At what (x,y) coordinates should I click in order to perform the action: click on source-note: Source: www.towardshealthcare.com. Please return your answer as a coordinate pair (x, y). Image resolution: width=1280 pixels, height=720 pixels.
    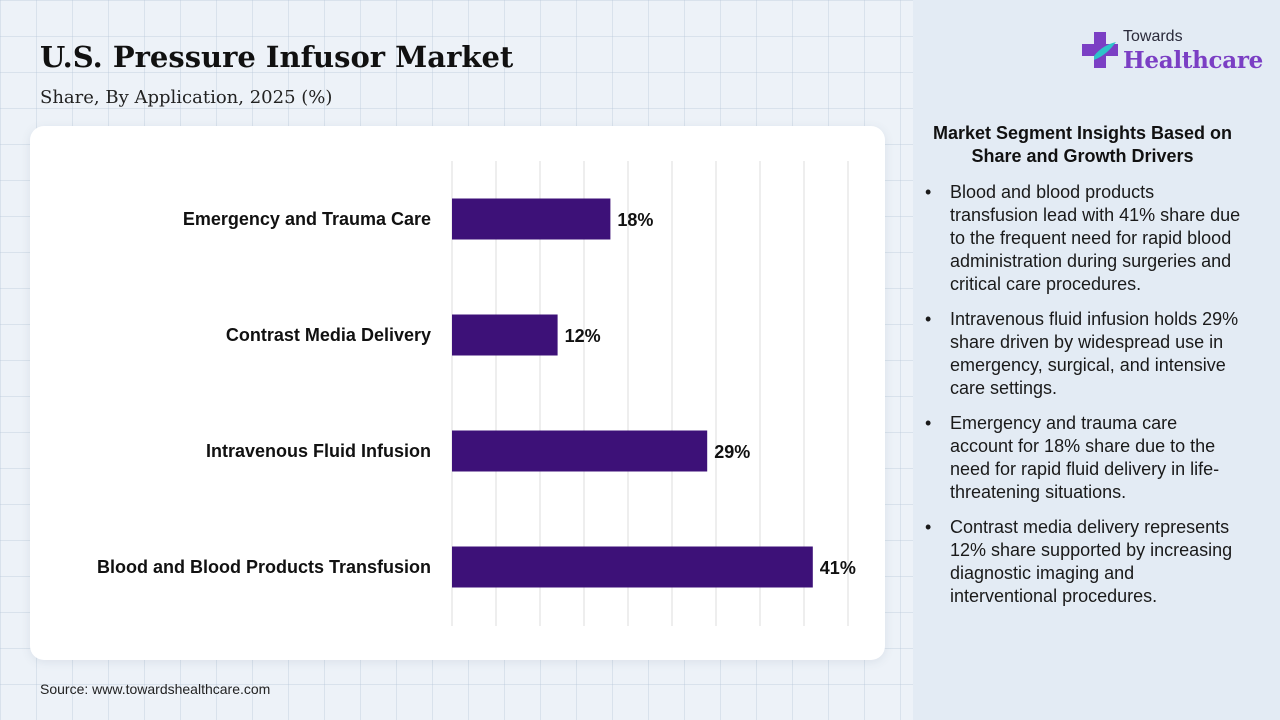
    Looking at the image, I should click on (155, 689).